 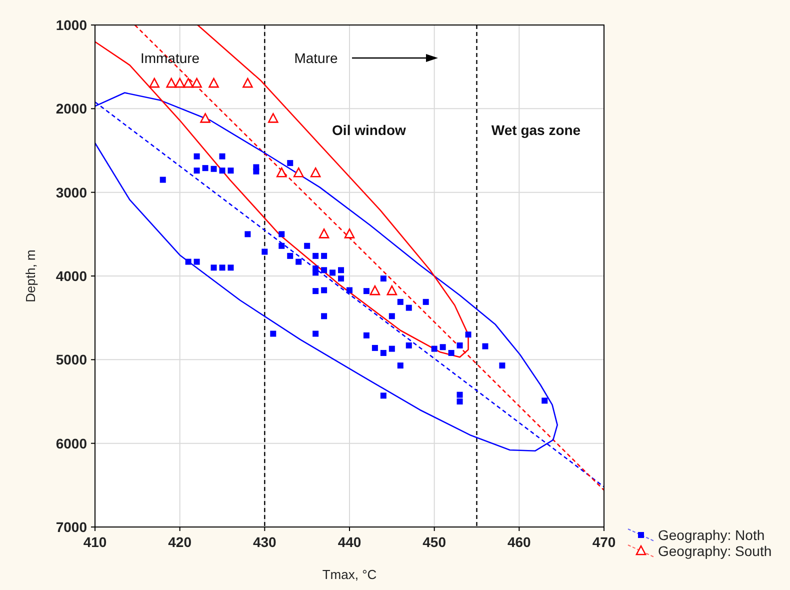 What do you see at coordinates (604, 542) in the screenshot?
I see `x-tick-label: 470` at bounding box center [604, 542].